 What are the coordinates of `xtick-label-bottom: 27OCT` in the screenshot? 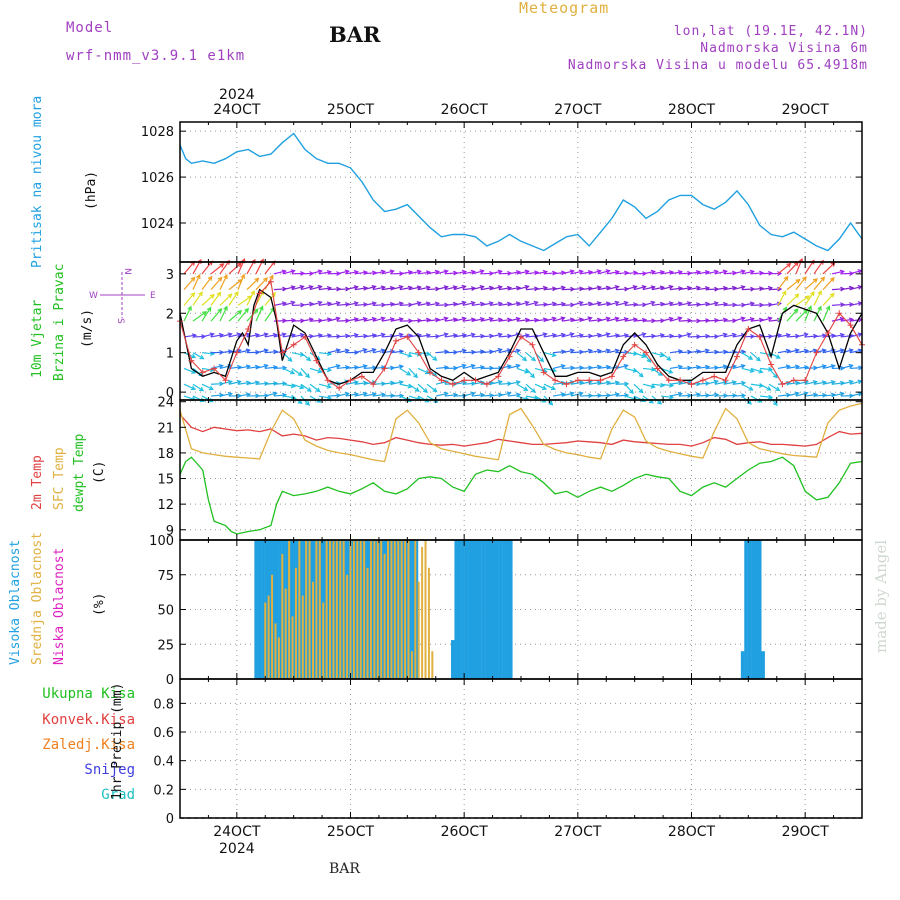 It's located at (578, 832).